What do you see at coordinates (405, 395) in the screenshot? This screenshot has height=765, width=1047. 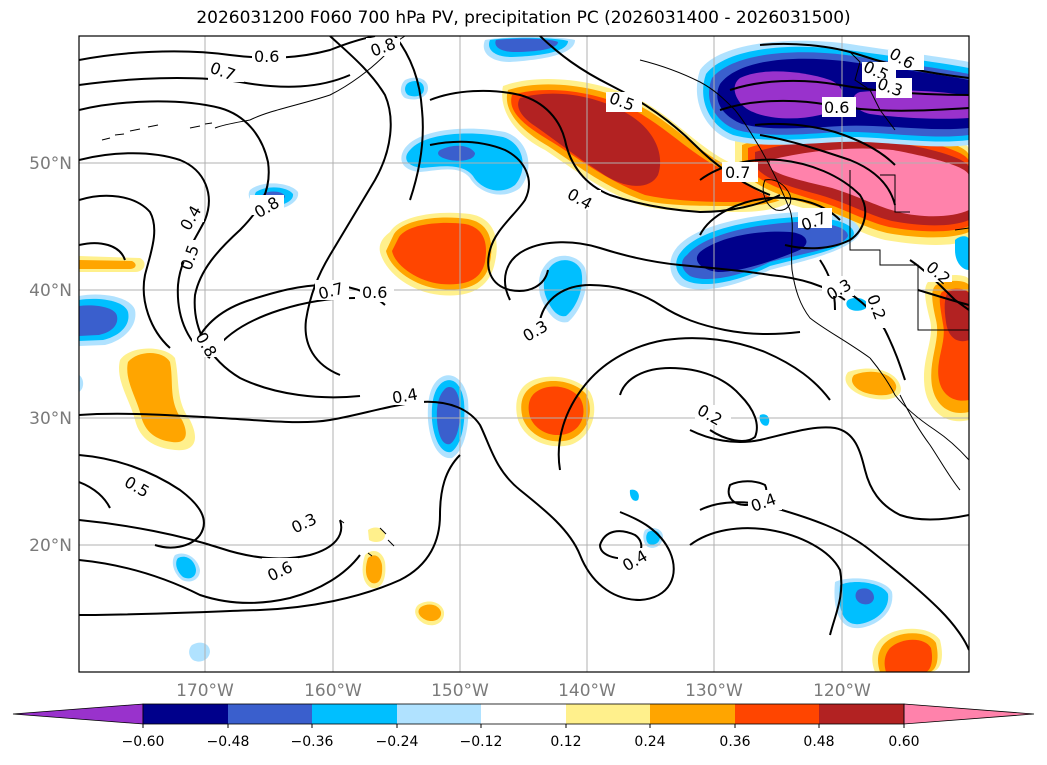 I see `contour-label: 0.4` at bounding box center [405, 395].